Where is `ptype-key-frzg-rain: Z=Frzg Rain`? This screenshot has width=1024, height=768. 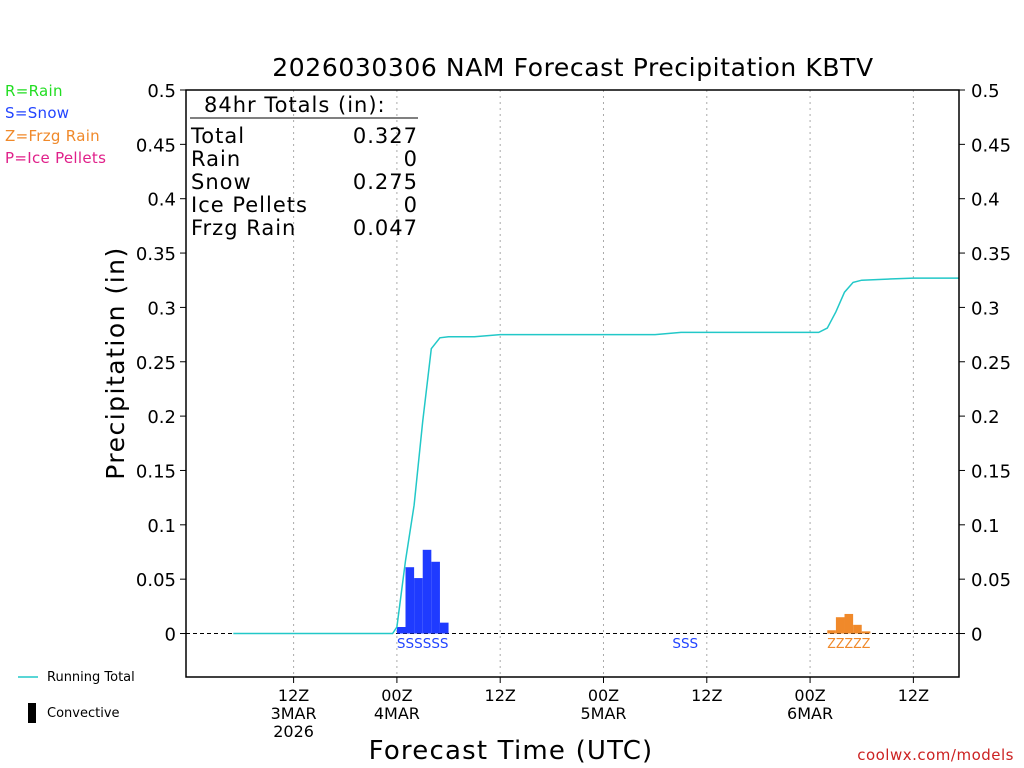 ptype-key-frzg-rain: Z=Frzg Rain is located at coordinates (52, 136).